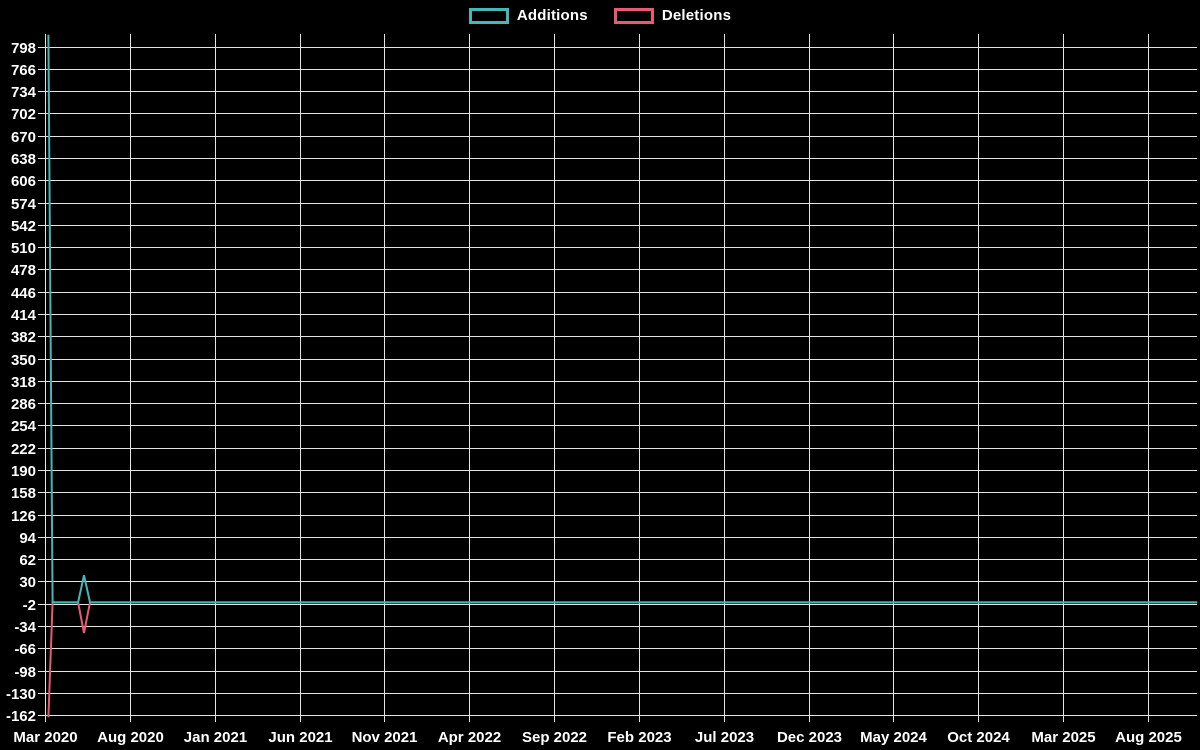 The height and width of the screenshot is (750, 1200). What do you see at coordinates (23, 114) in the screenshot?
I see `y-tick-label: 702` at bounding box center [23, 114].